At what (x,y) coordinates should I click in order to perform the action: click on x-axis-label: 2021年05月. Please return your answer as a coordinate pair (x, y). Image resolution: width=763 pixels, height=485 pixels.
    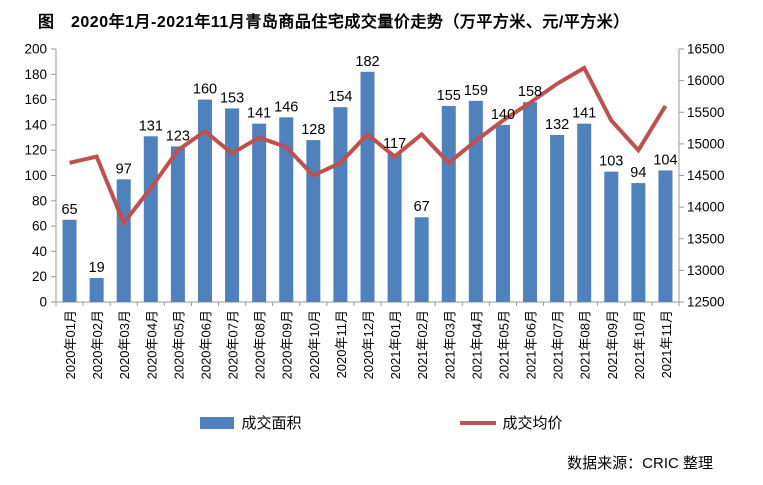
    Looking at the image, I should click on (503, 344).